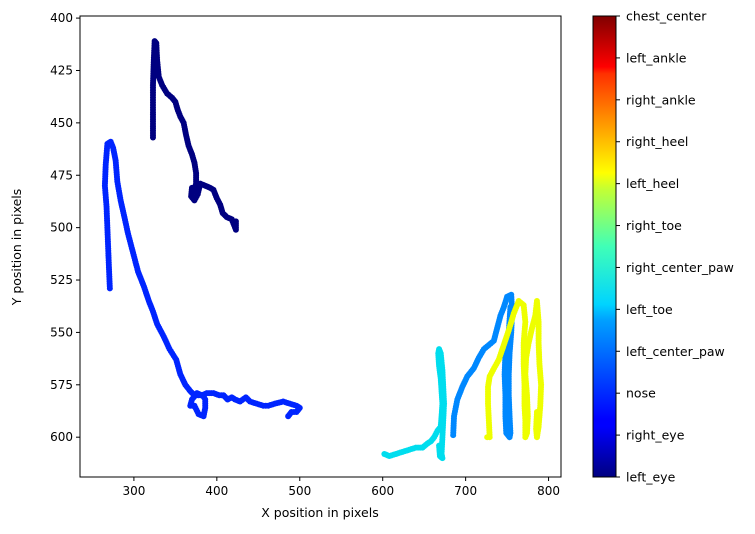 The height and width of the screenshot is (534, 755). Describe the element at coordinates (61, 385) in the screenshot. I see `y-tick-label: 575` at that location.